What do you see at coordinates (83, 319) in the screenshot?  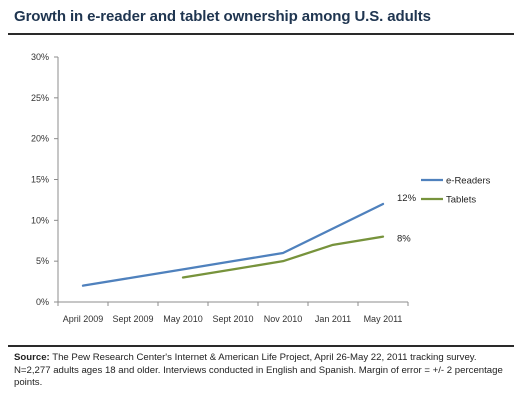 I see `x-tick-label: April 2009` at bounding box center [83, 319].